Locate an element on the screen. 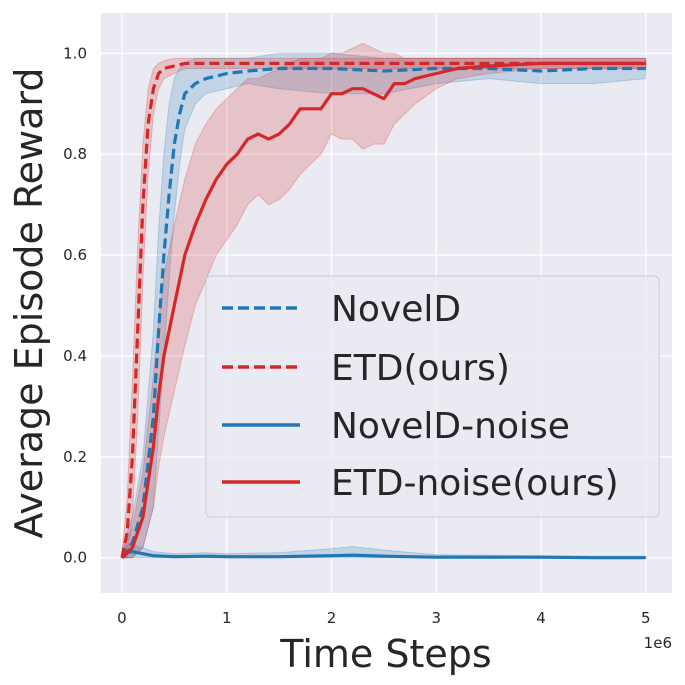  y-tick-labels: 0.0 0.2 0.4 0.6 0.8 1.0 is located at coordinates (75, 305).